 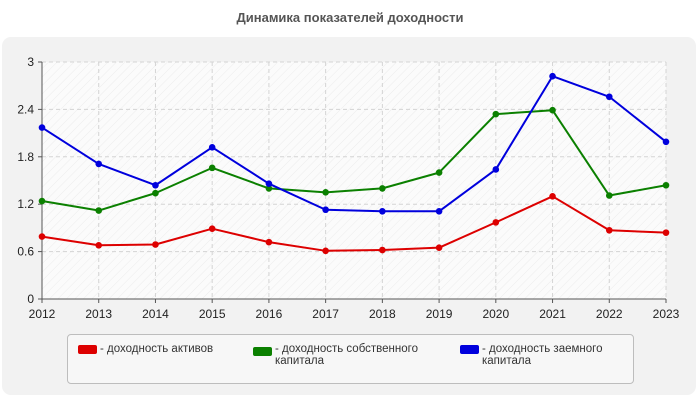 What do you see at coordinates (325, 314) in the screenshot?
I see `x-tick-label: 2017` at bounding box center [325, 314].